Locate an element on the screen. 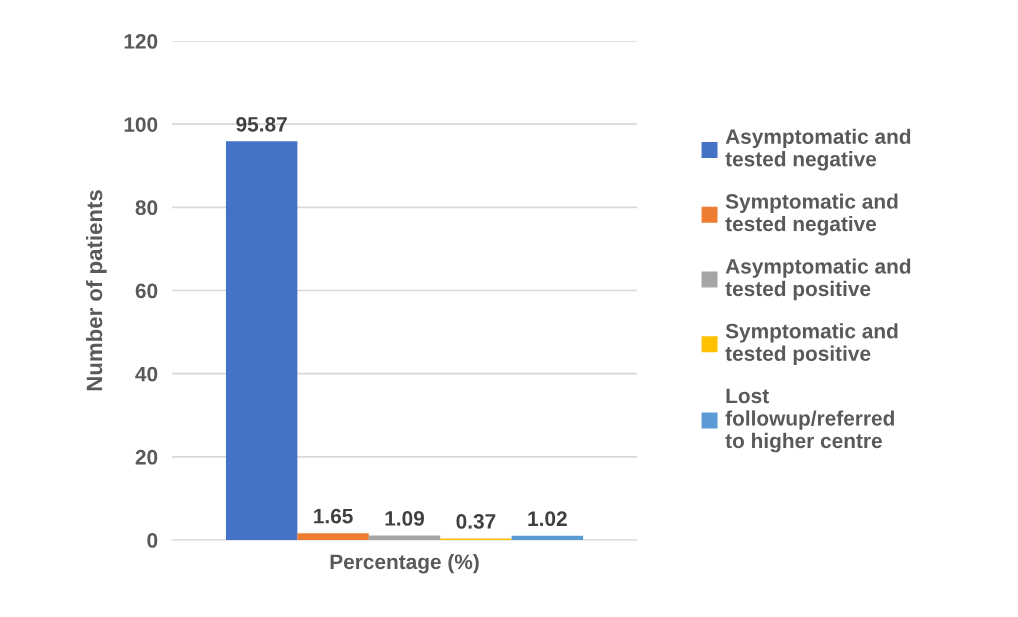 The height and width of the screenshot is (617, 1018). y-tick-label: 100 is located at coordinates (141, 124).